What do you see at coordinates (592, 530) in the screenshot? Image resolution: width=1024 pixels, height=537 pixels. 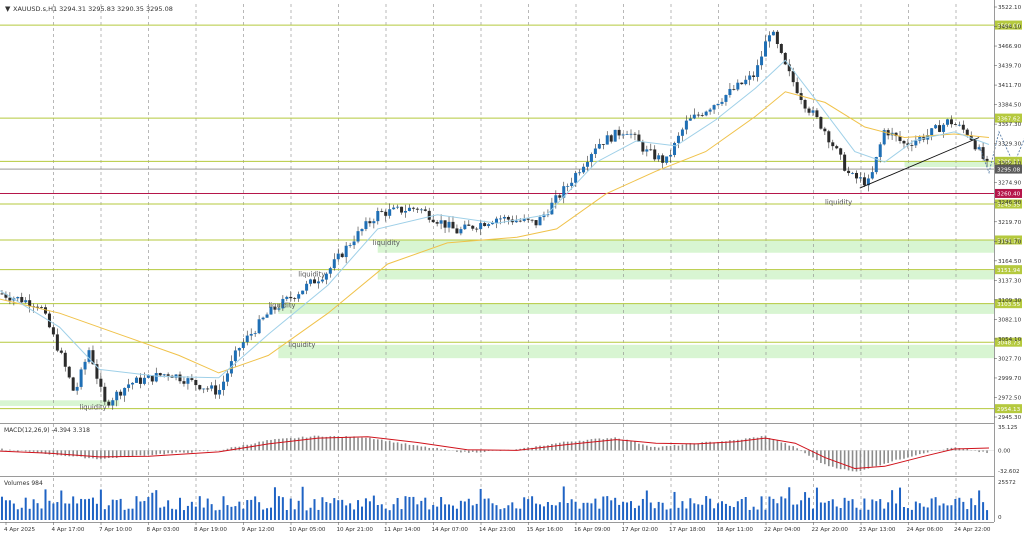 I see `time-tick-label: 16 Apr 09:00` at bounding box center [592, 530].